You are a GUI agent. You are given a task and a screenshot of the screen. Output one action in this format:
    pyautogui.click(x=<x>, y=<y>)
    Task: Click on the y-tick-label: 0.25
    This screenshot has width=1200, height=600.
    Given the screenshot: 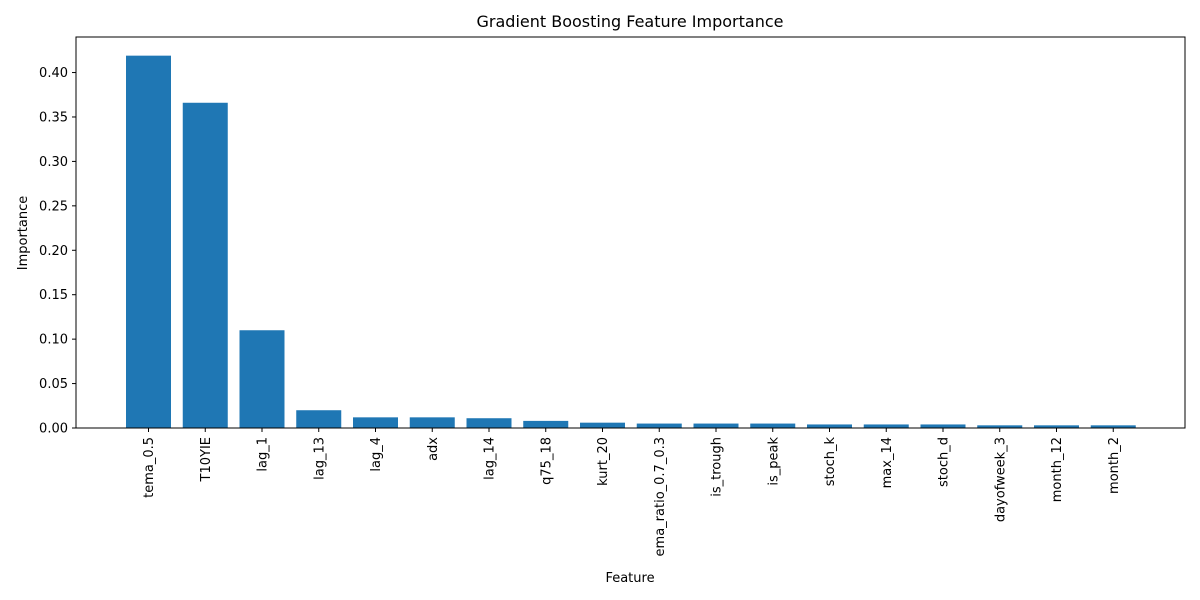 What is the action you would take?
    pyautogui.click(x=53, y=206)
    